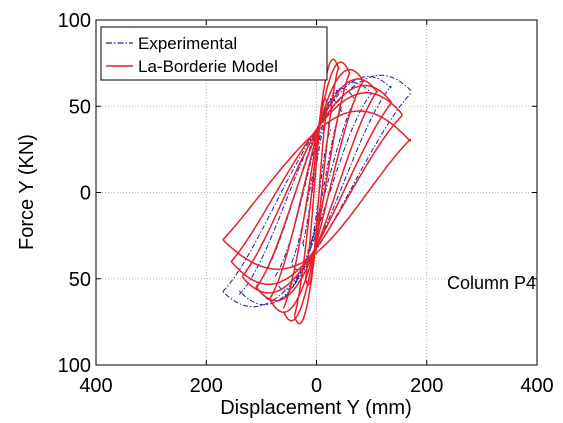  Describe the element at coordinates (74, 21) in the screenshot. I see `y-tick-label-4: 100` at that location.